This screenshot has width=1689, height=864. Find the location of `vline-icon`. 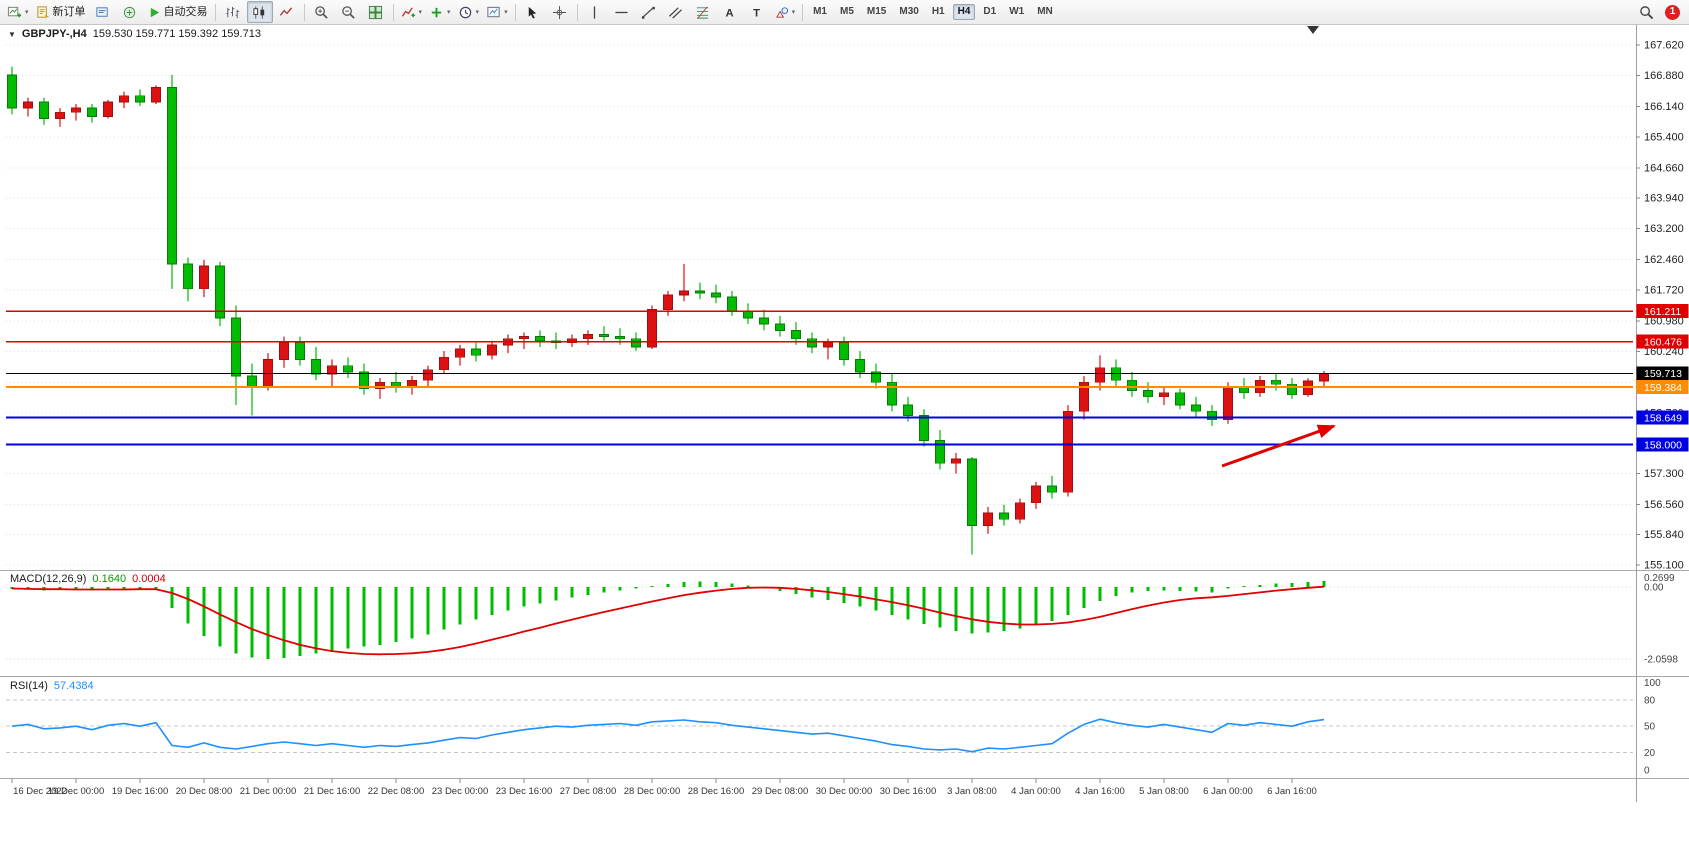

vline-icon is located at coordinates (594, 12).